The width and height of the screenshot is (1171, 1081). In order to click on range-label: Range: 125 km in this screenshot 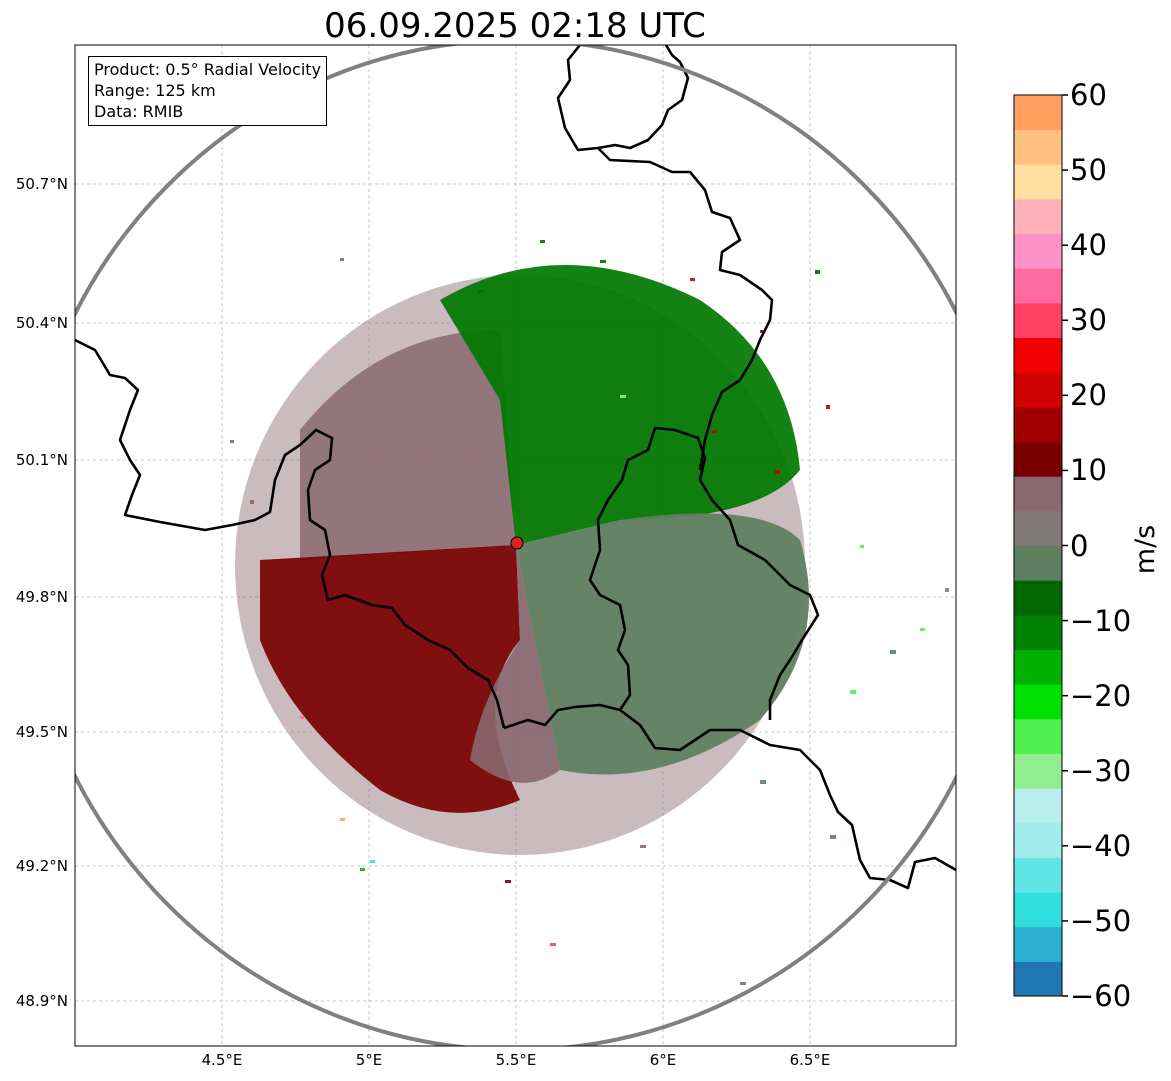, I will do `click(155, 90)`.